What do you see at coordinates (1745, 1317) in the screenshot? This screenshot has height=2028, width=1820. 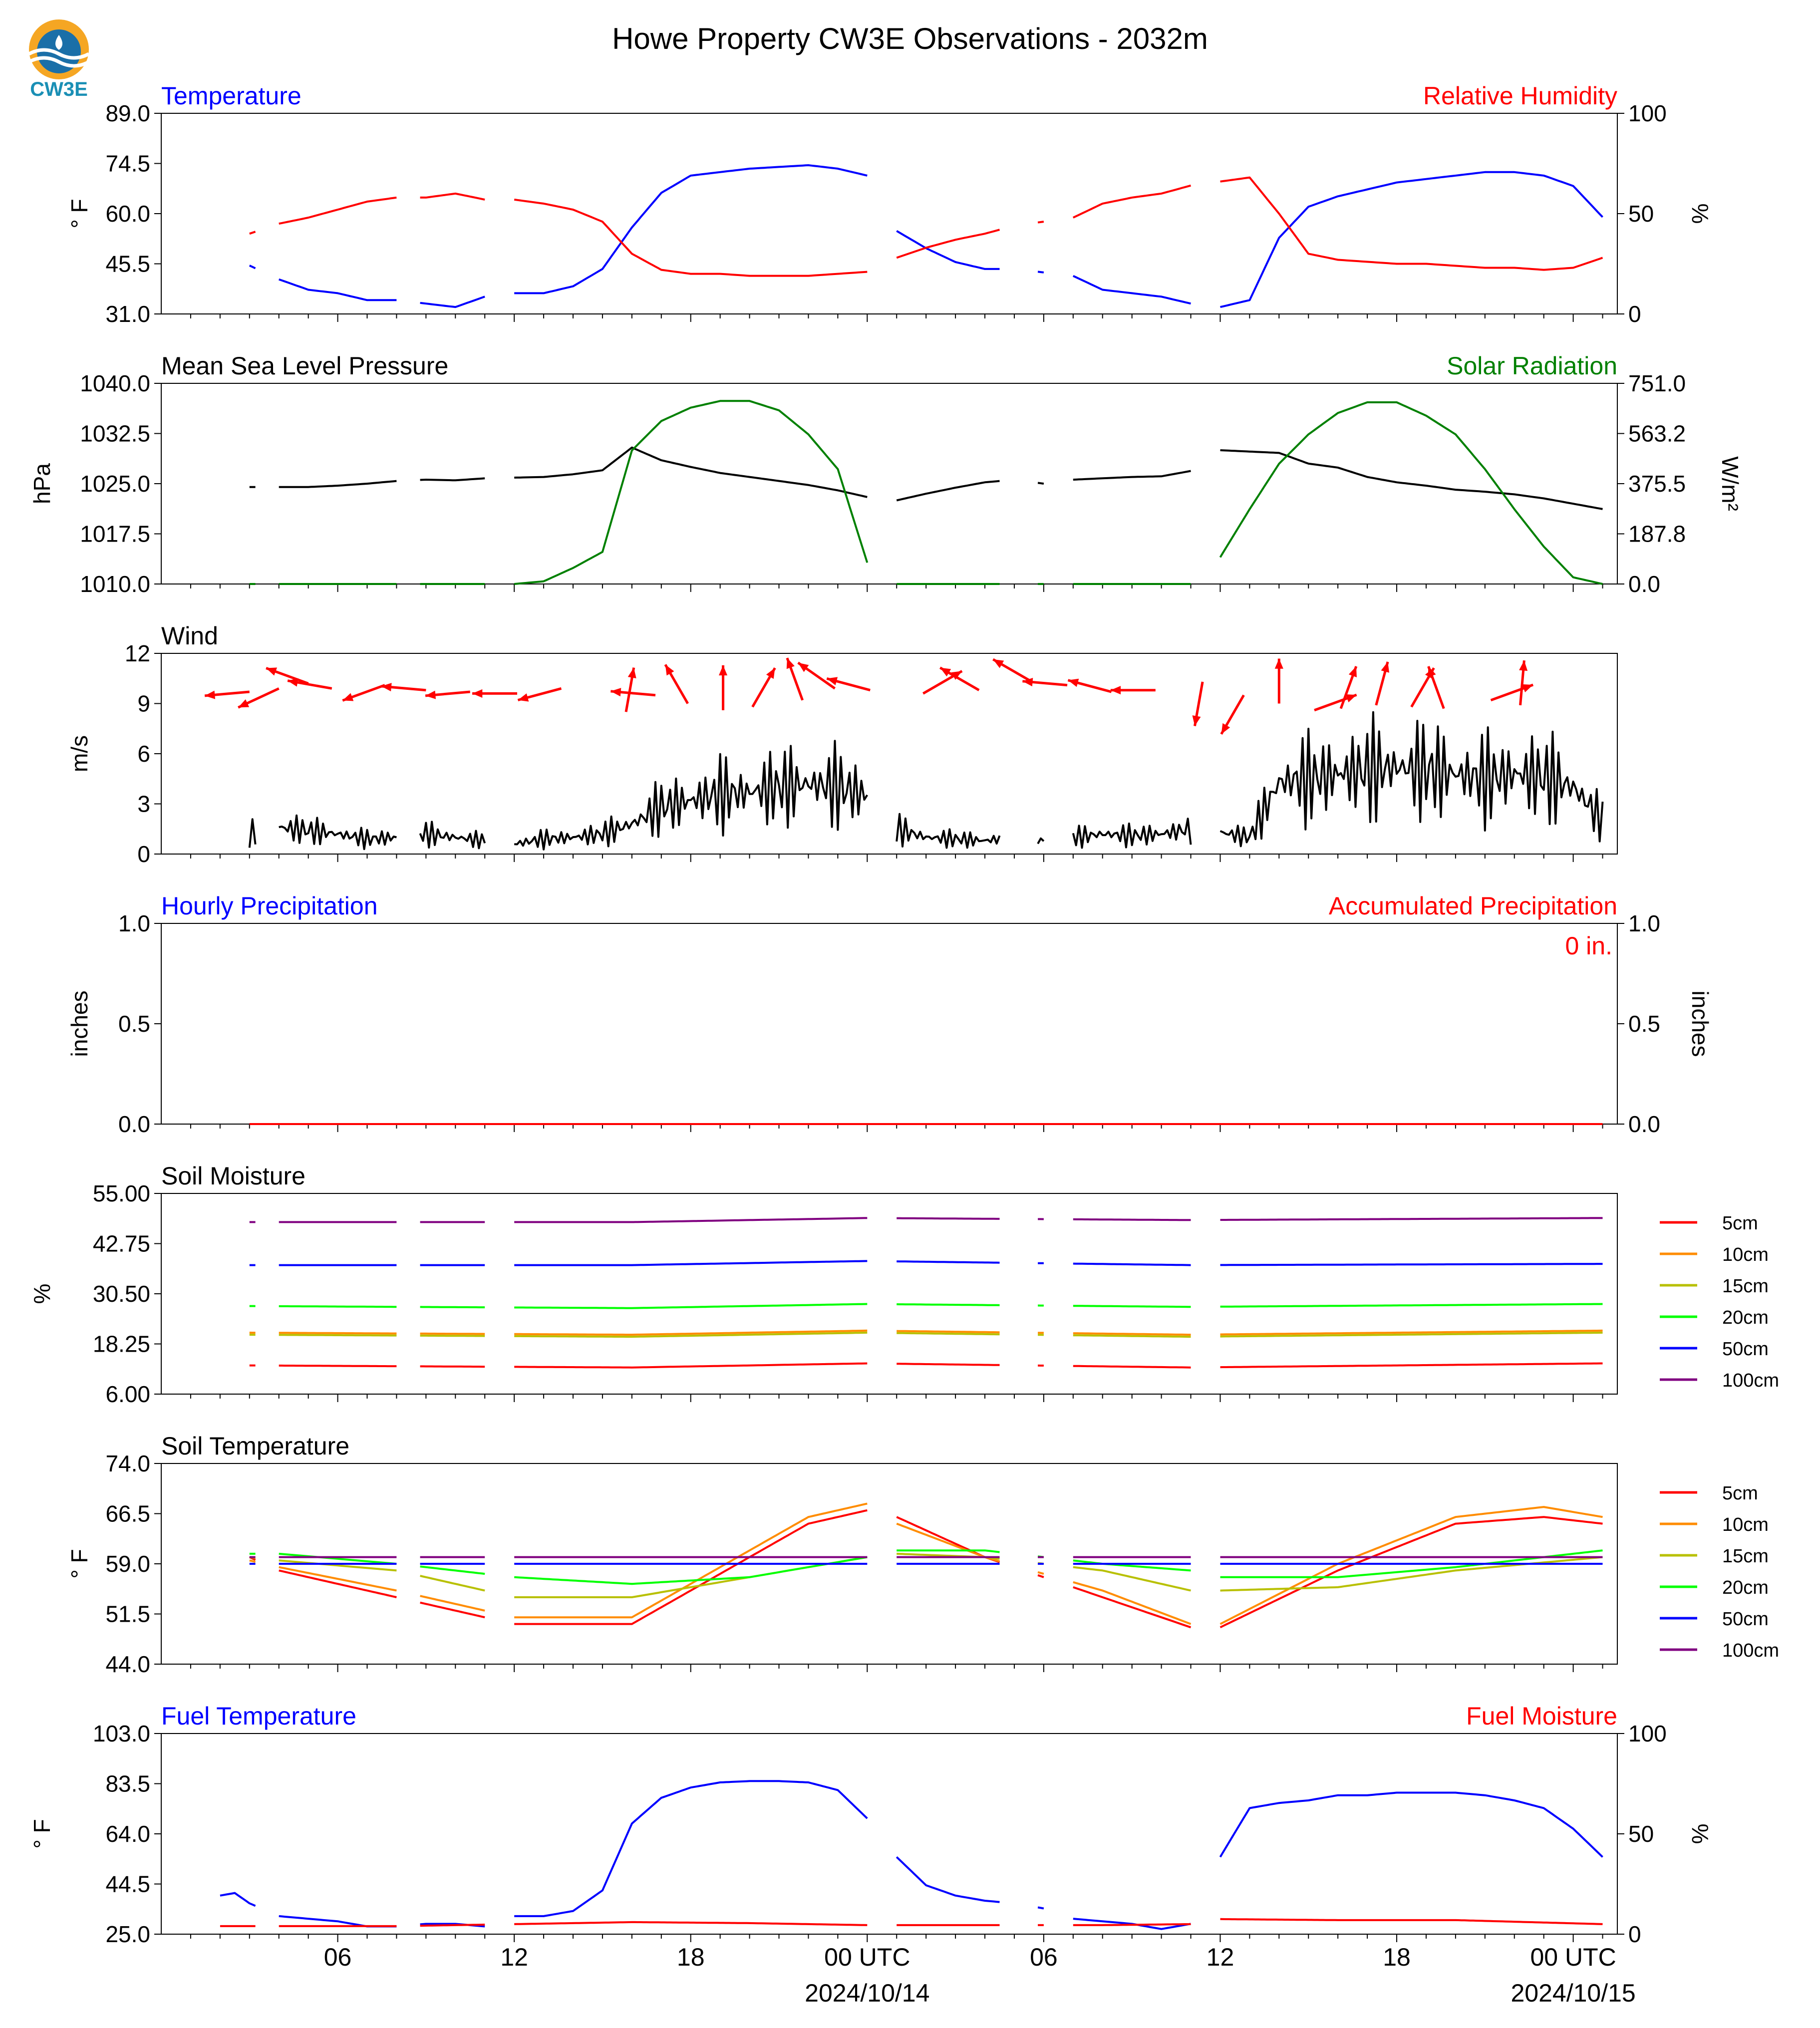 I see `legend-label: 20cm` at bounding box center [1745, 1317].